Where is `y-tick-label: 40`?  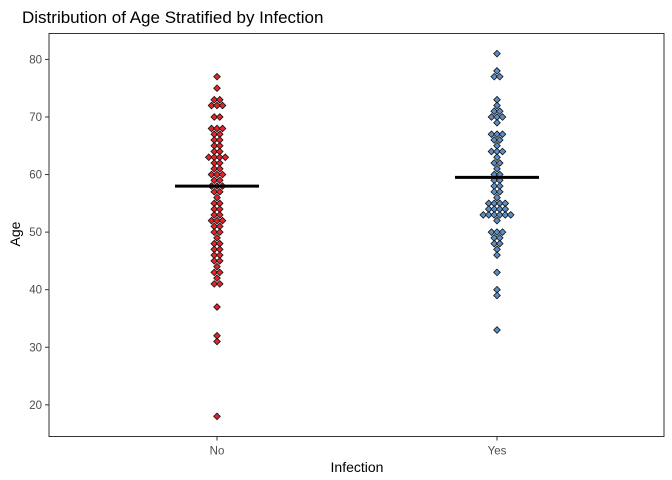 y-tick-label: 40 is located at coordinates (35, 291).